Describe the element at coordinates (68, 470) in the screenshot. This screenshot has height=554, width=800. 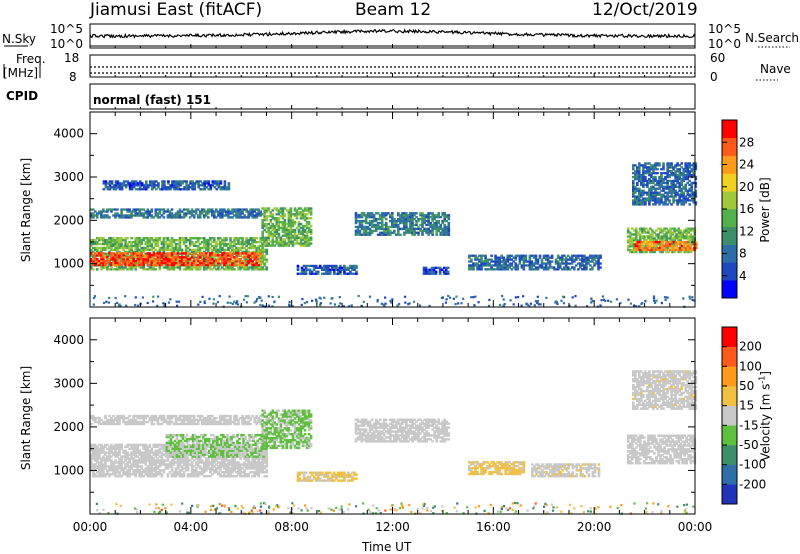
I see `velocity-ytick-label: 1000` at that location.